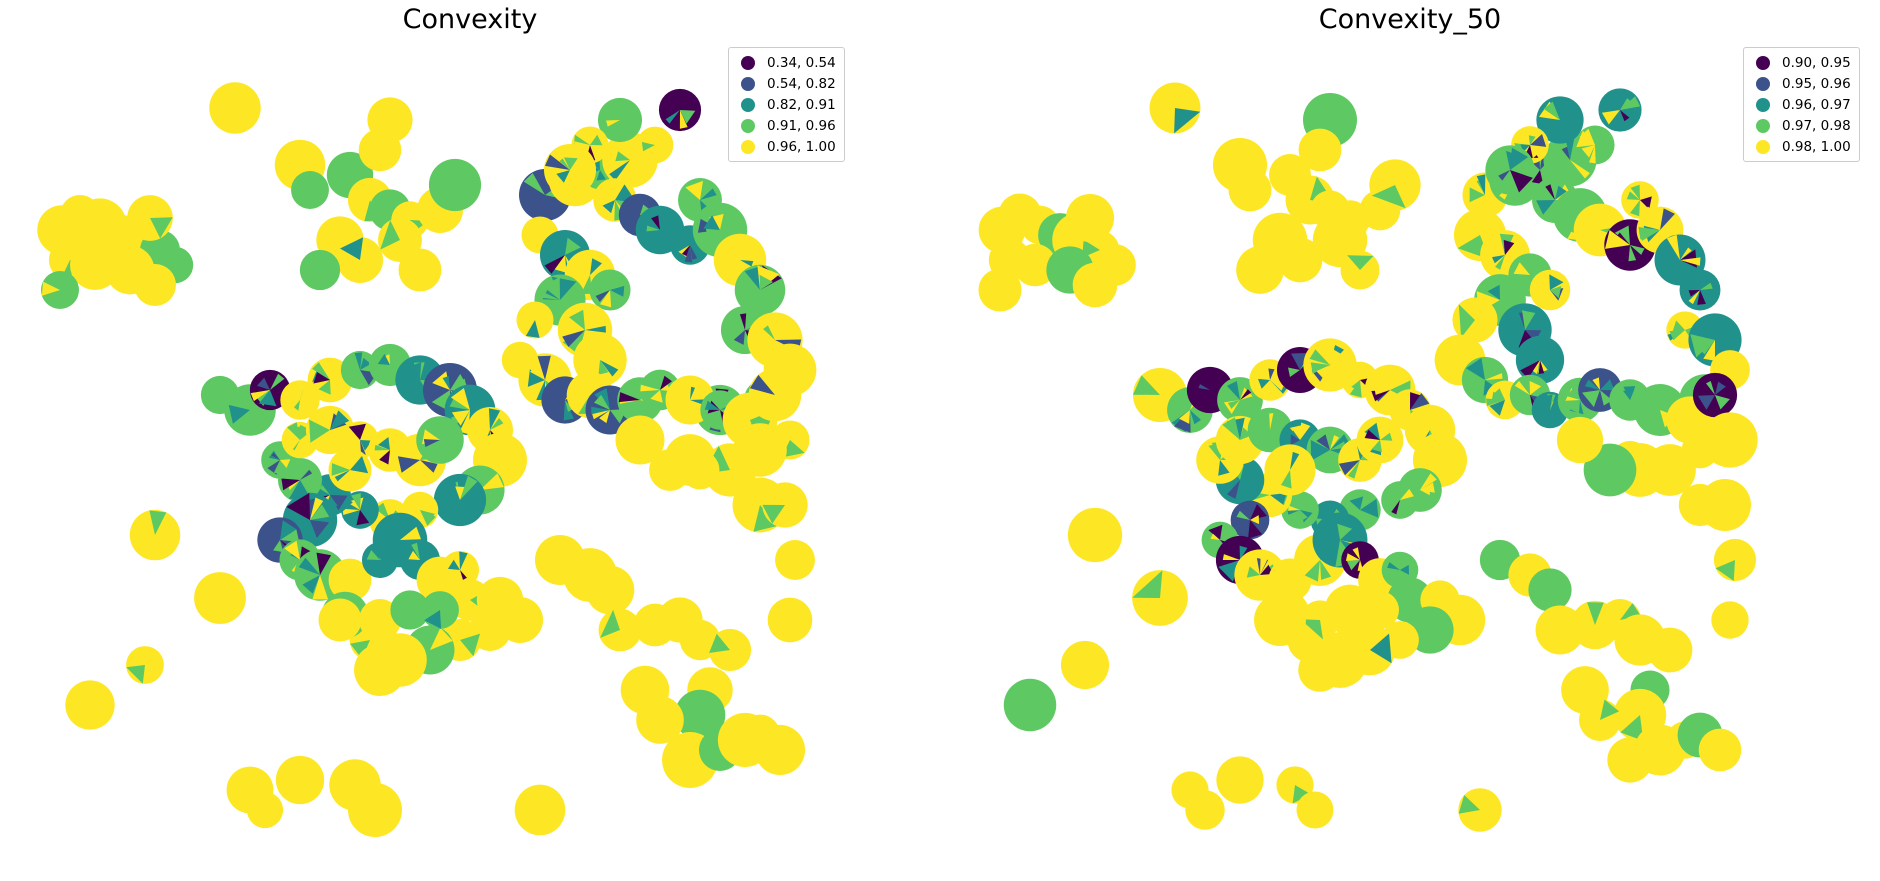  I want to click on legend-label: 0.91, 0.96, so click(801, 125).